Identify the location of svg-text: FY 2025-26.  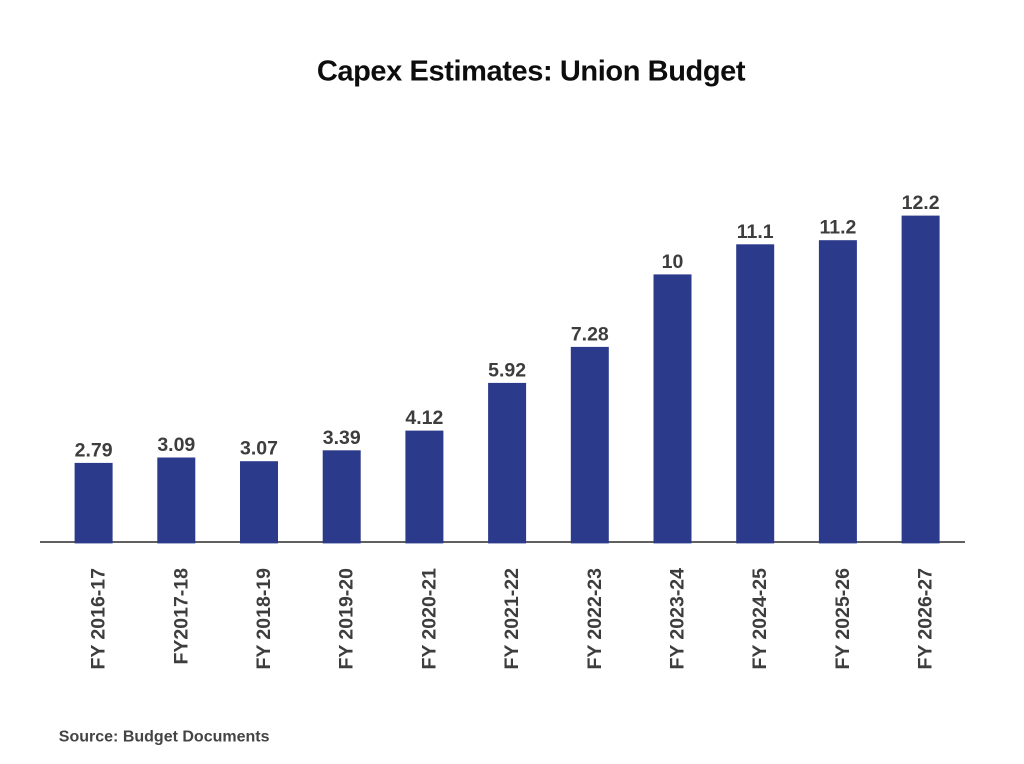
(843, 619).